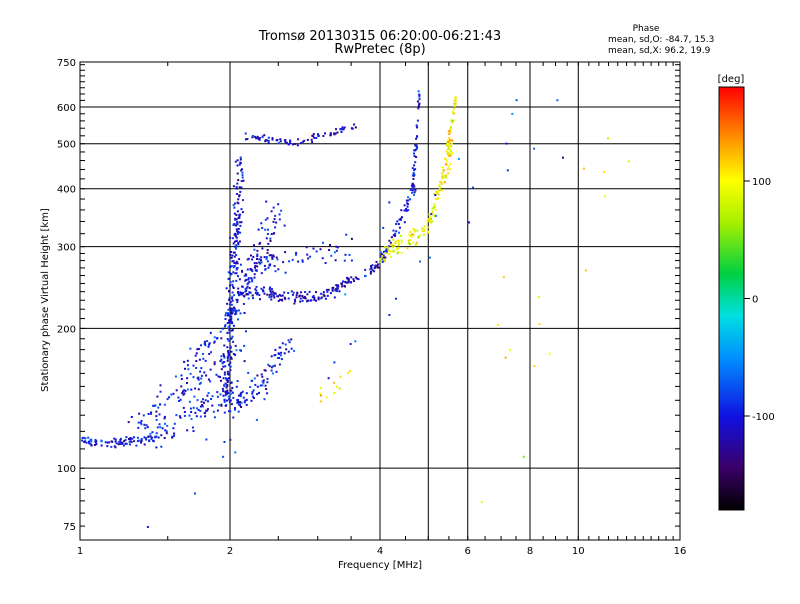  I want to click on colorbar-label: [deg], so click(731, 79).